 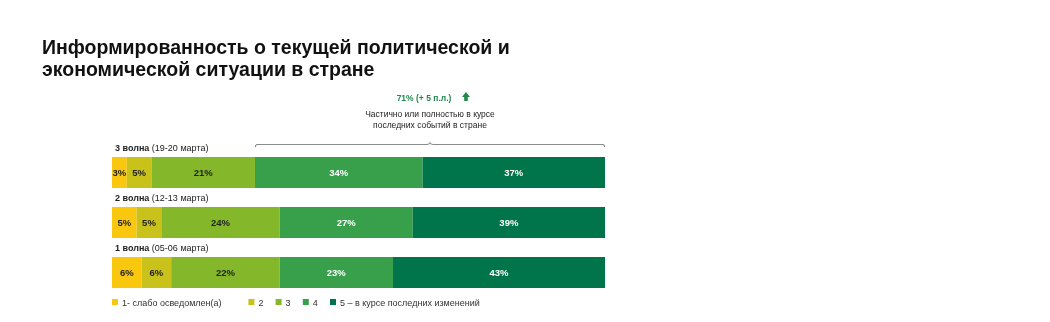 I want to click on data-label: 43%, so click(x=499, y=272).